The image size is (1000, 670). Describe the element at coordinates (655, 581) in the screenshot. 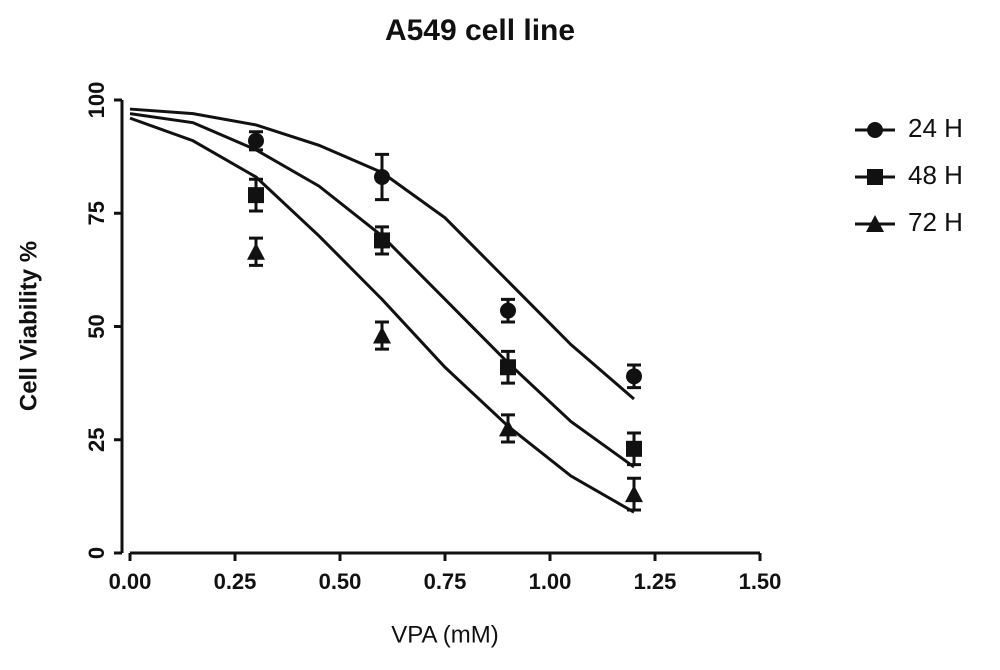

I see `x-tick-label: 1.25` at that location.